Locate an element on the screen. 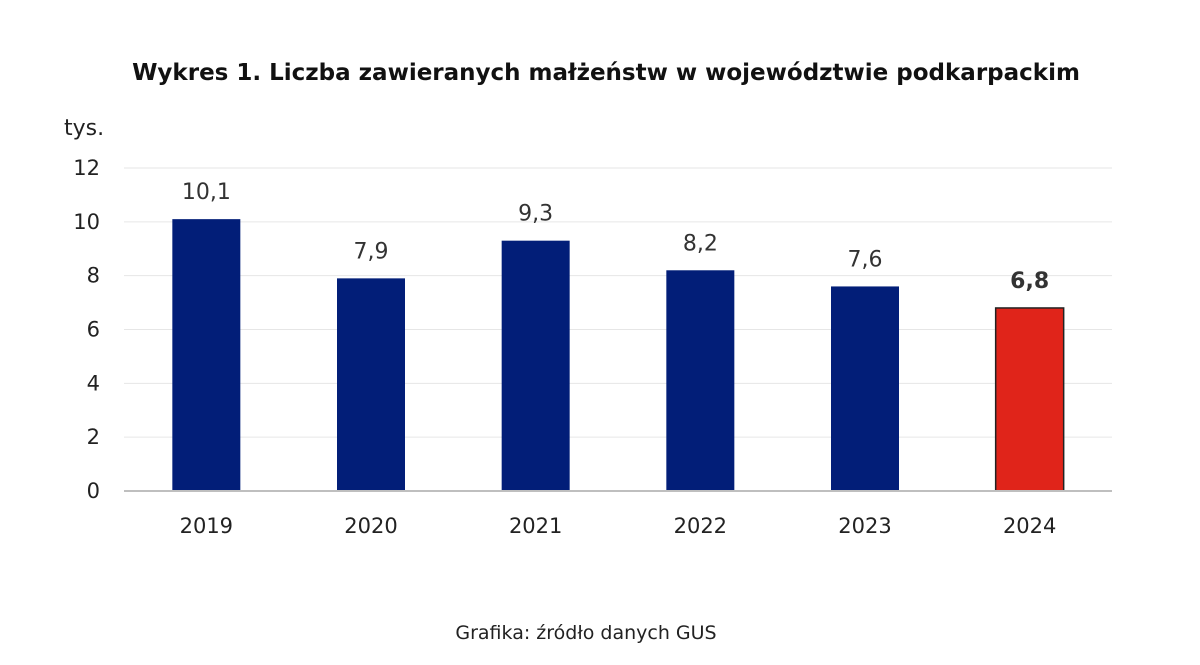  x-tick-label: 2019 is located at coordinates (206, 526).